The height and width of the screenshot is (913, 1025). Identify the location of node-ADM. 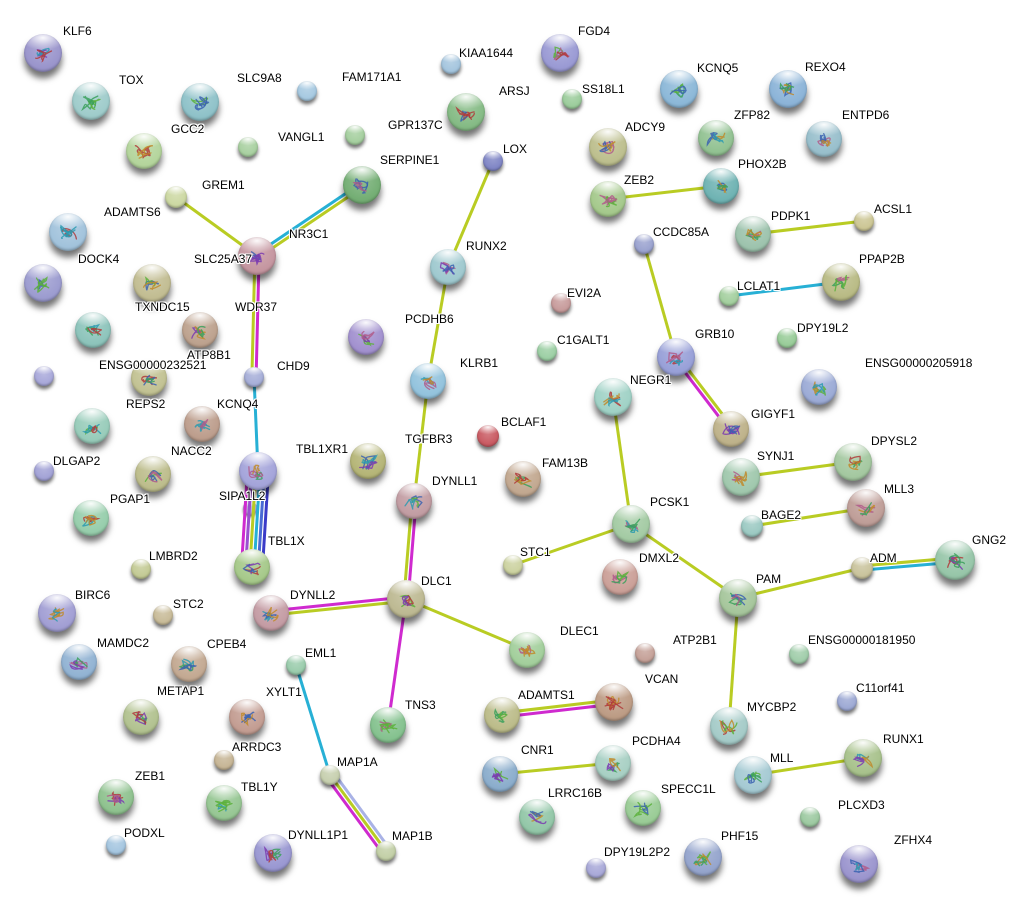
(862, 568).